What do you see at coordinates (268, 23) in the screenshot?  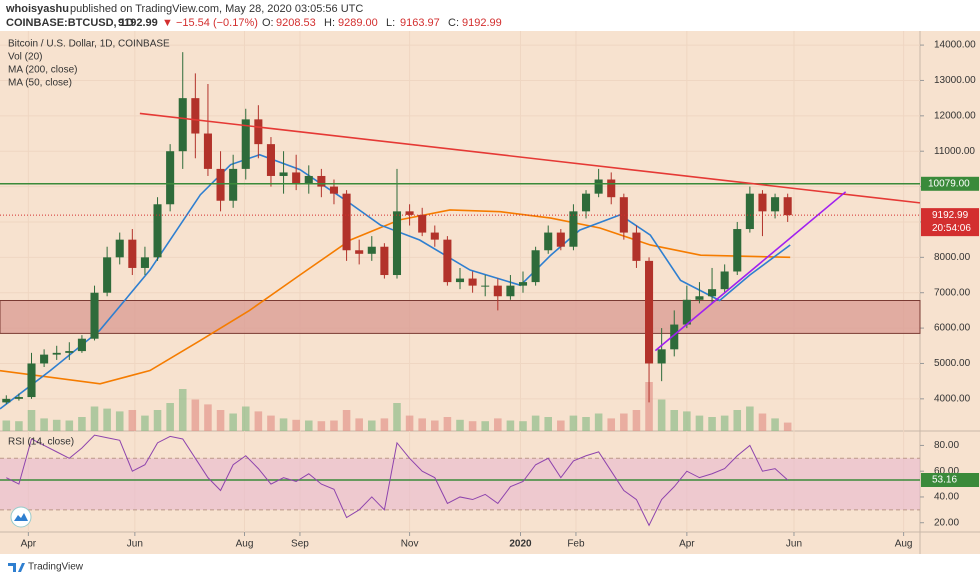 I see `ohlc-label: O:` at bounding box center [268, 23].